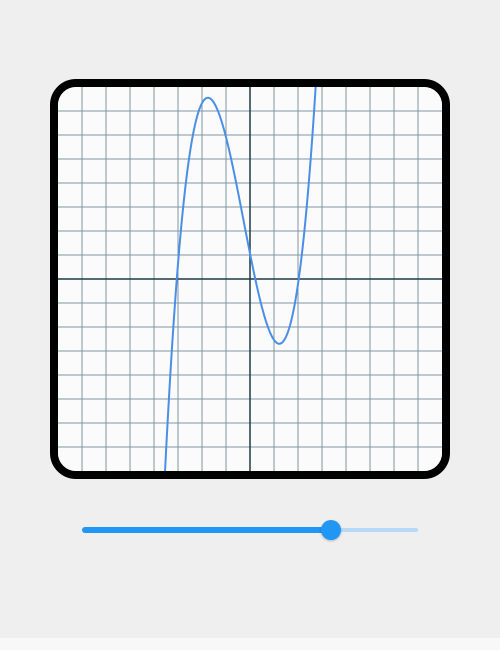 This screenshot has width=500, height=650. I want to click on parameter-slider, so click(250, 530).